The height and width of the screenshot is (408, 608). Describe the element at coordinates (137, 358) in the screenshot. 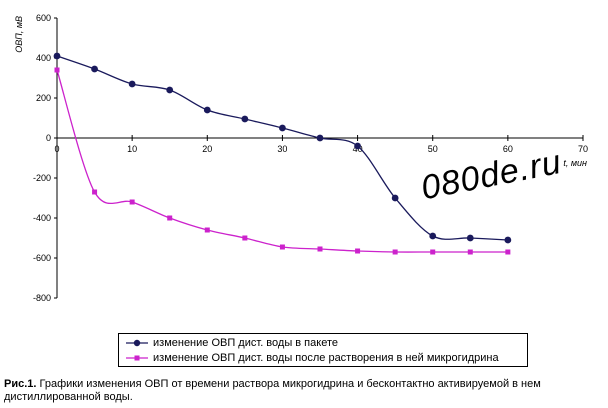

I see `legend-marker-square-icon` at that location.